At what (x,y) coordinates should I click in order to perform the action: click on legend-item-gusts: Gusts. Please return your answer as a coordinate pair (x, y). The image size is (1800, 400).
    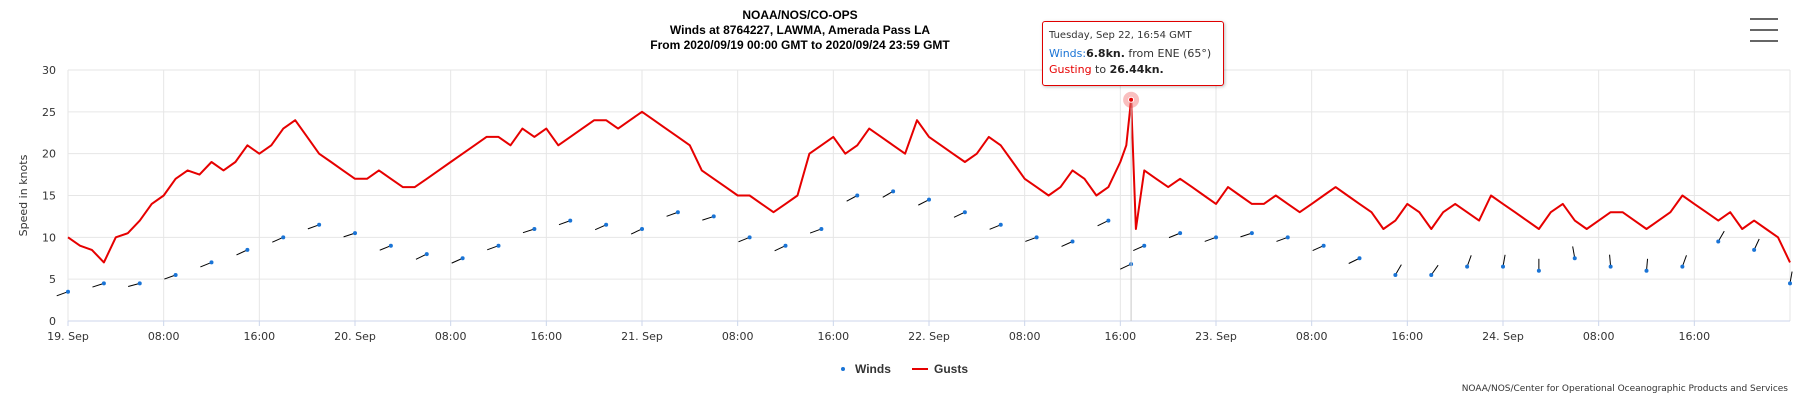
    Looking at the image, I should click on (940, 369).